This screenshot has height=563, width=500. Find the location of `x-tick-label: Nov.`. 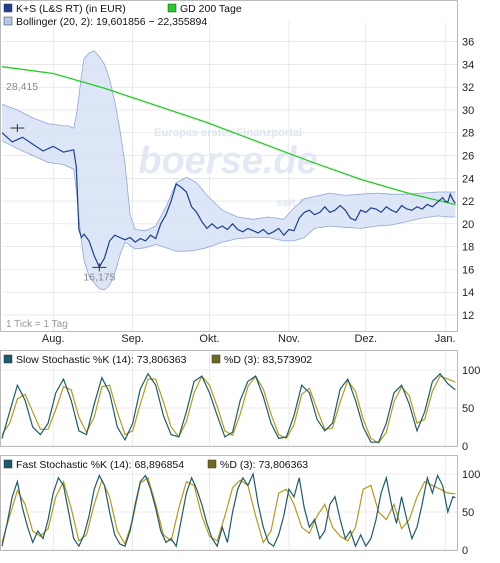

x-tick-label: Nov. is located at coordinates (289, 339).